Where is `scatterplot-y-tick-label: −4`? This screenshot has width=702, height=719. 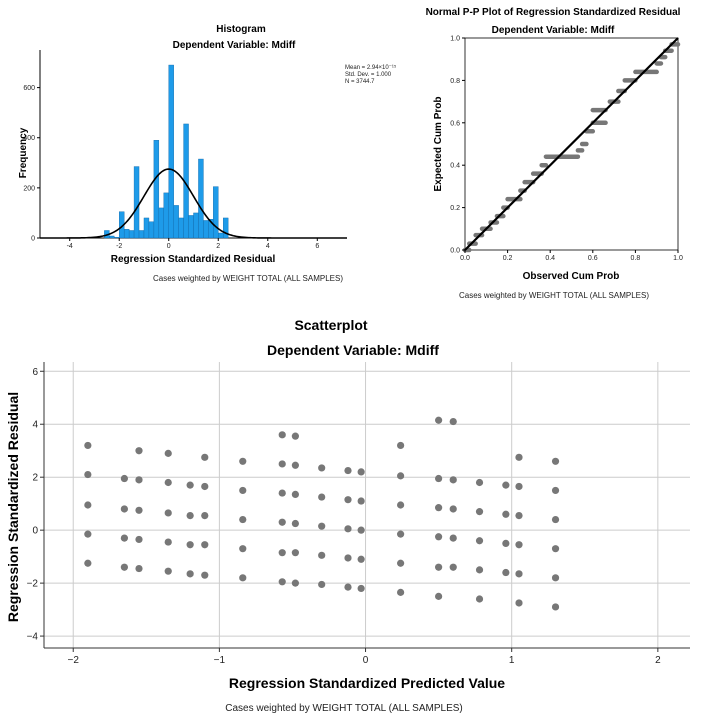 scatterplot-y-tick-label: −4 is located at coordinates (33, 637).